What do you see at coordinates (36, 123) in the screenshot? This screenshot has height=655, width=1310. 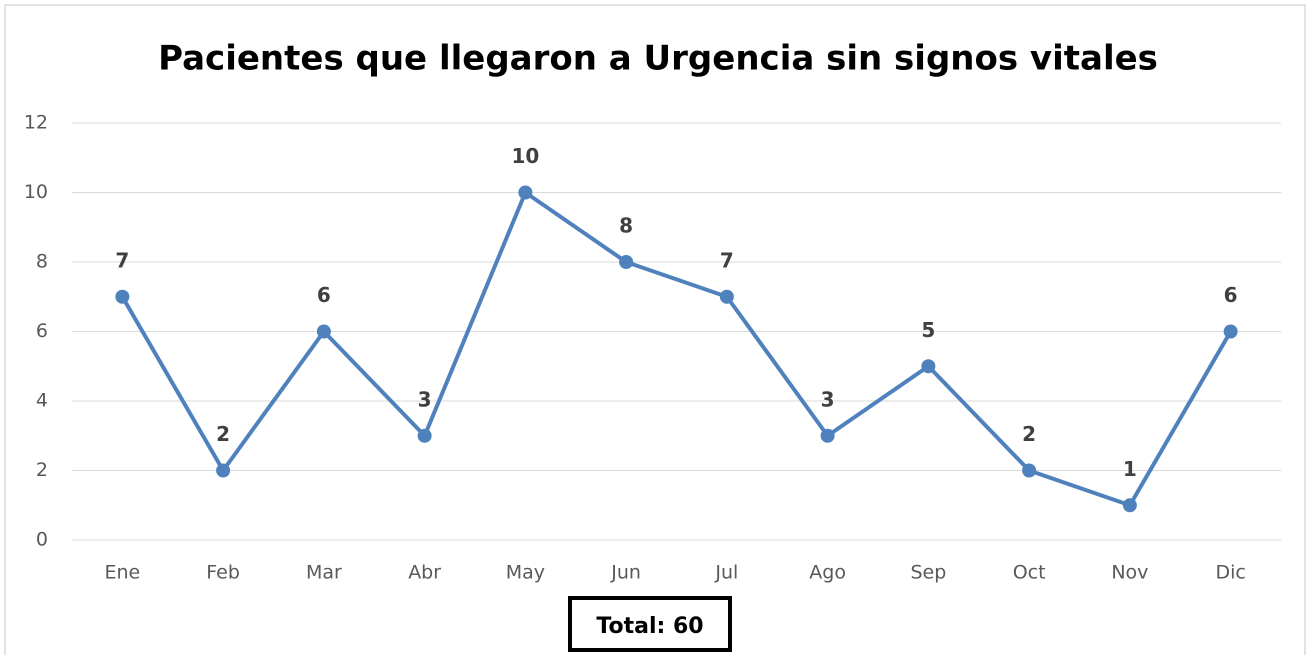 I see `y-tick-label: 12` at bounding box center [36, 123].